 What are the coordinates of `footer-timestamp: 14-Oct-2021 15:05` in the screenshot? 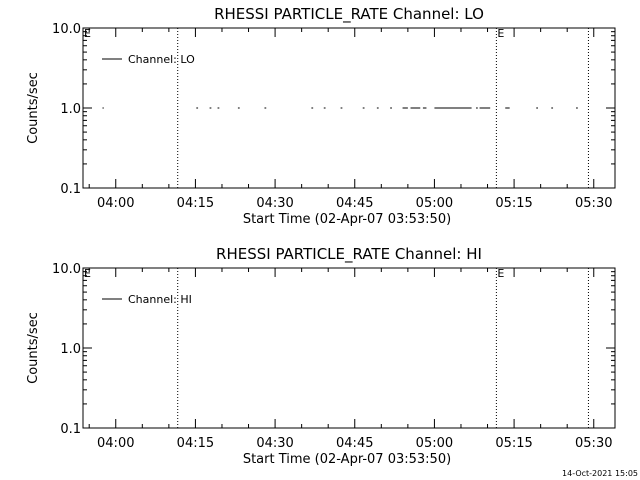 It's located at (600, 473).